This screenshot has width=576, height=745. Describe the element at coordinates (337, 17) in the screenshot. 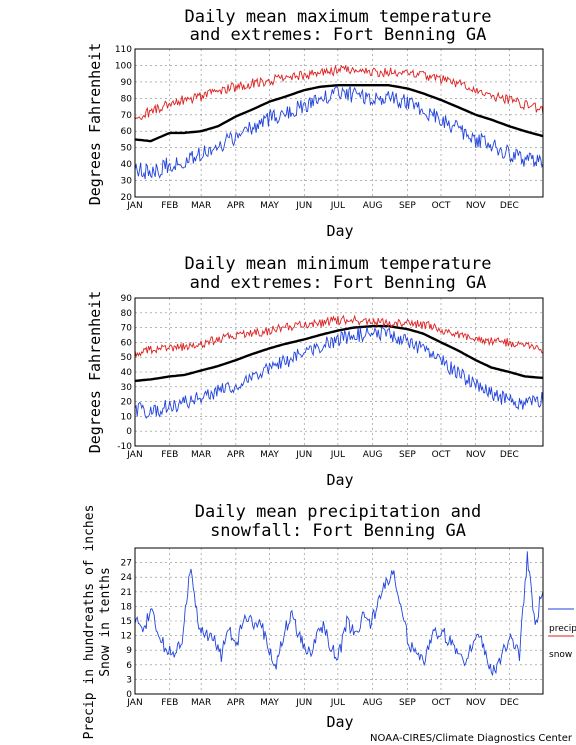

I see `chart-title-line1: Daily mean maximum temperature` at that location.